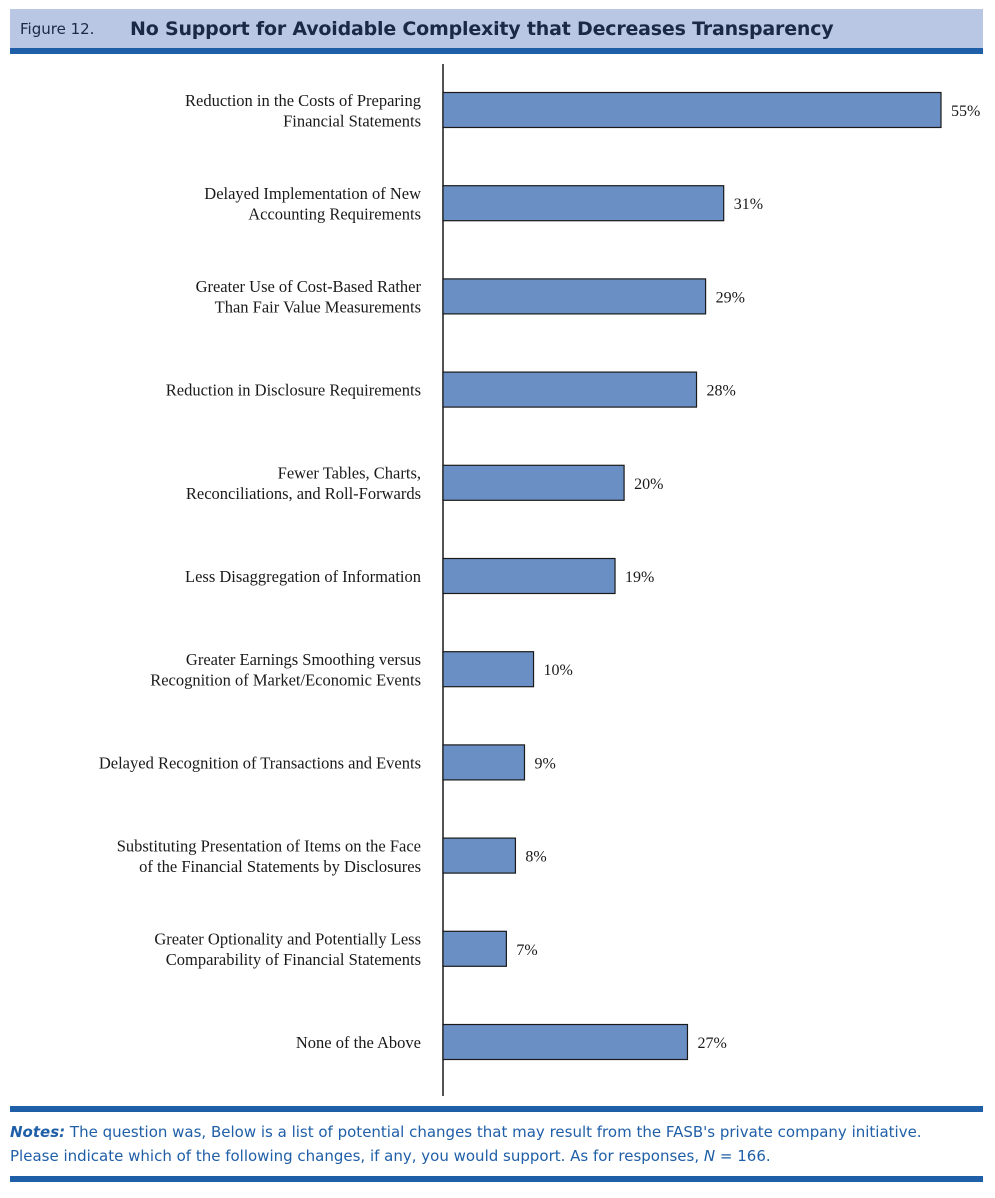 The width and height of the screenshot is (995, 1198). What do you see at coordinates (293, 390) in the screenshot?
I see `category-label: Reduction in Disclosure Requirements` at bounding box center [293, 390].